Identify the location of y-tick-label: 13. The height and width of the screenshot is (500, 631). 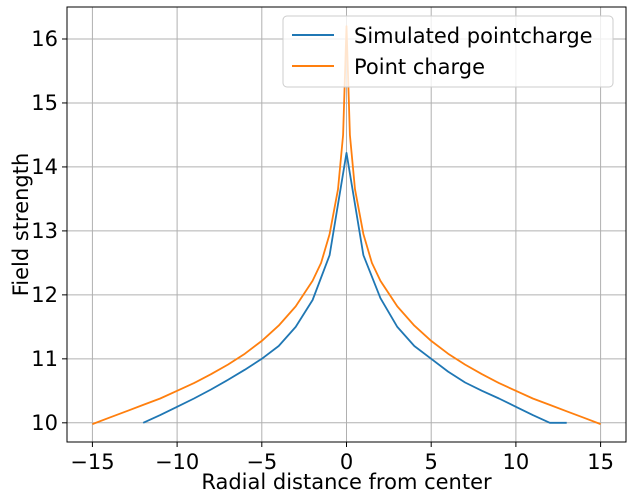
(44, 231).